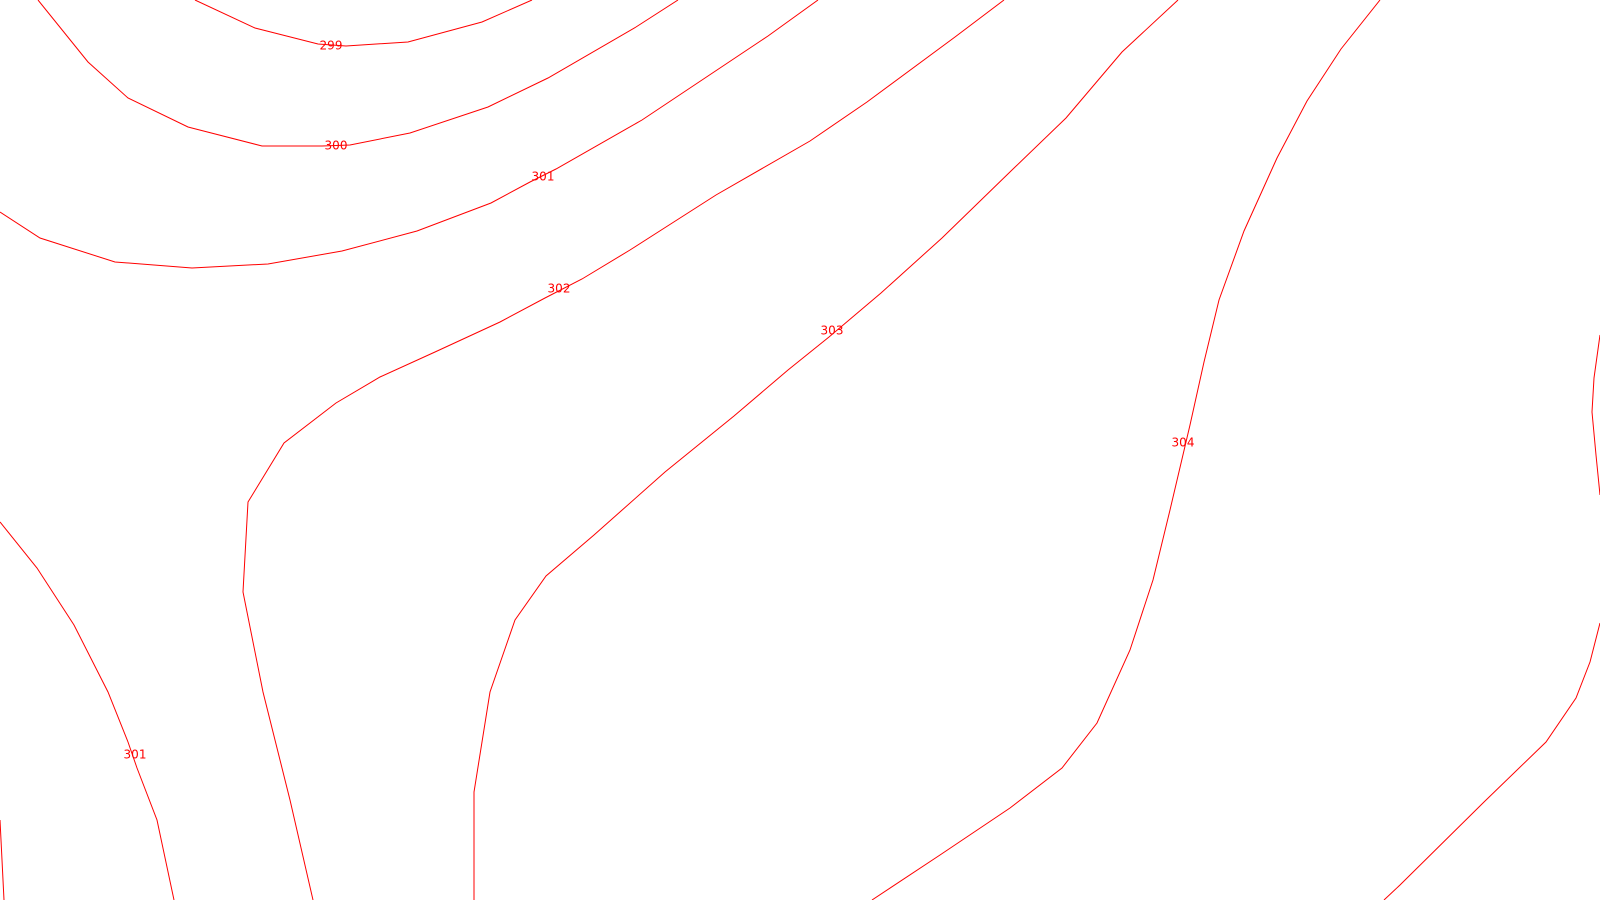  What do you see at coordinates (336, 146) in the screenshot?
I see `contour-label-300: 300` at bounding box center [336, 146].